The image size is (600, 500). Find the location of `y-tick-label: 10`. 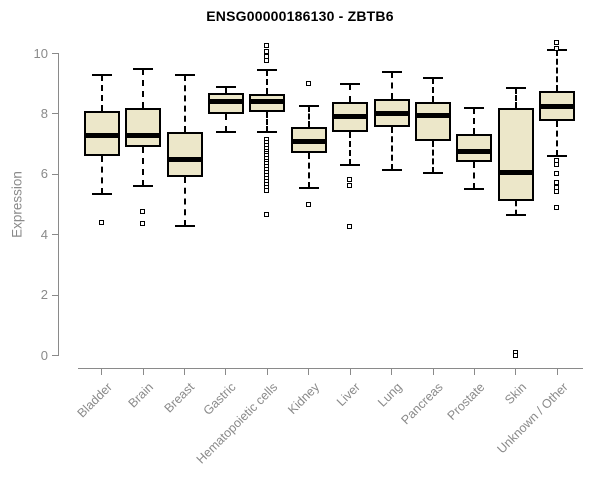

y-tick-label: 10 is located at coordinates (40, 53).